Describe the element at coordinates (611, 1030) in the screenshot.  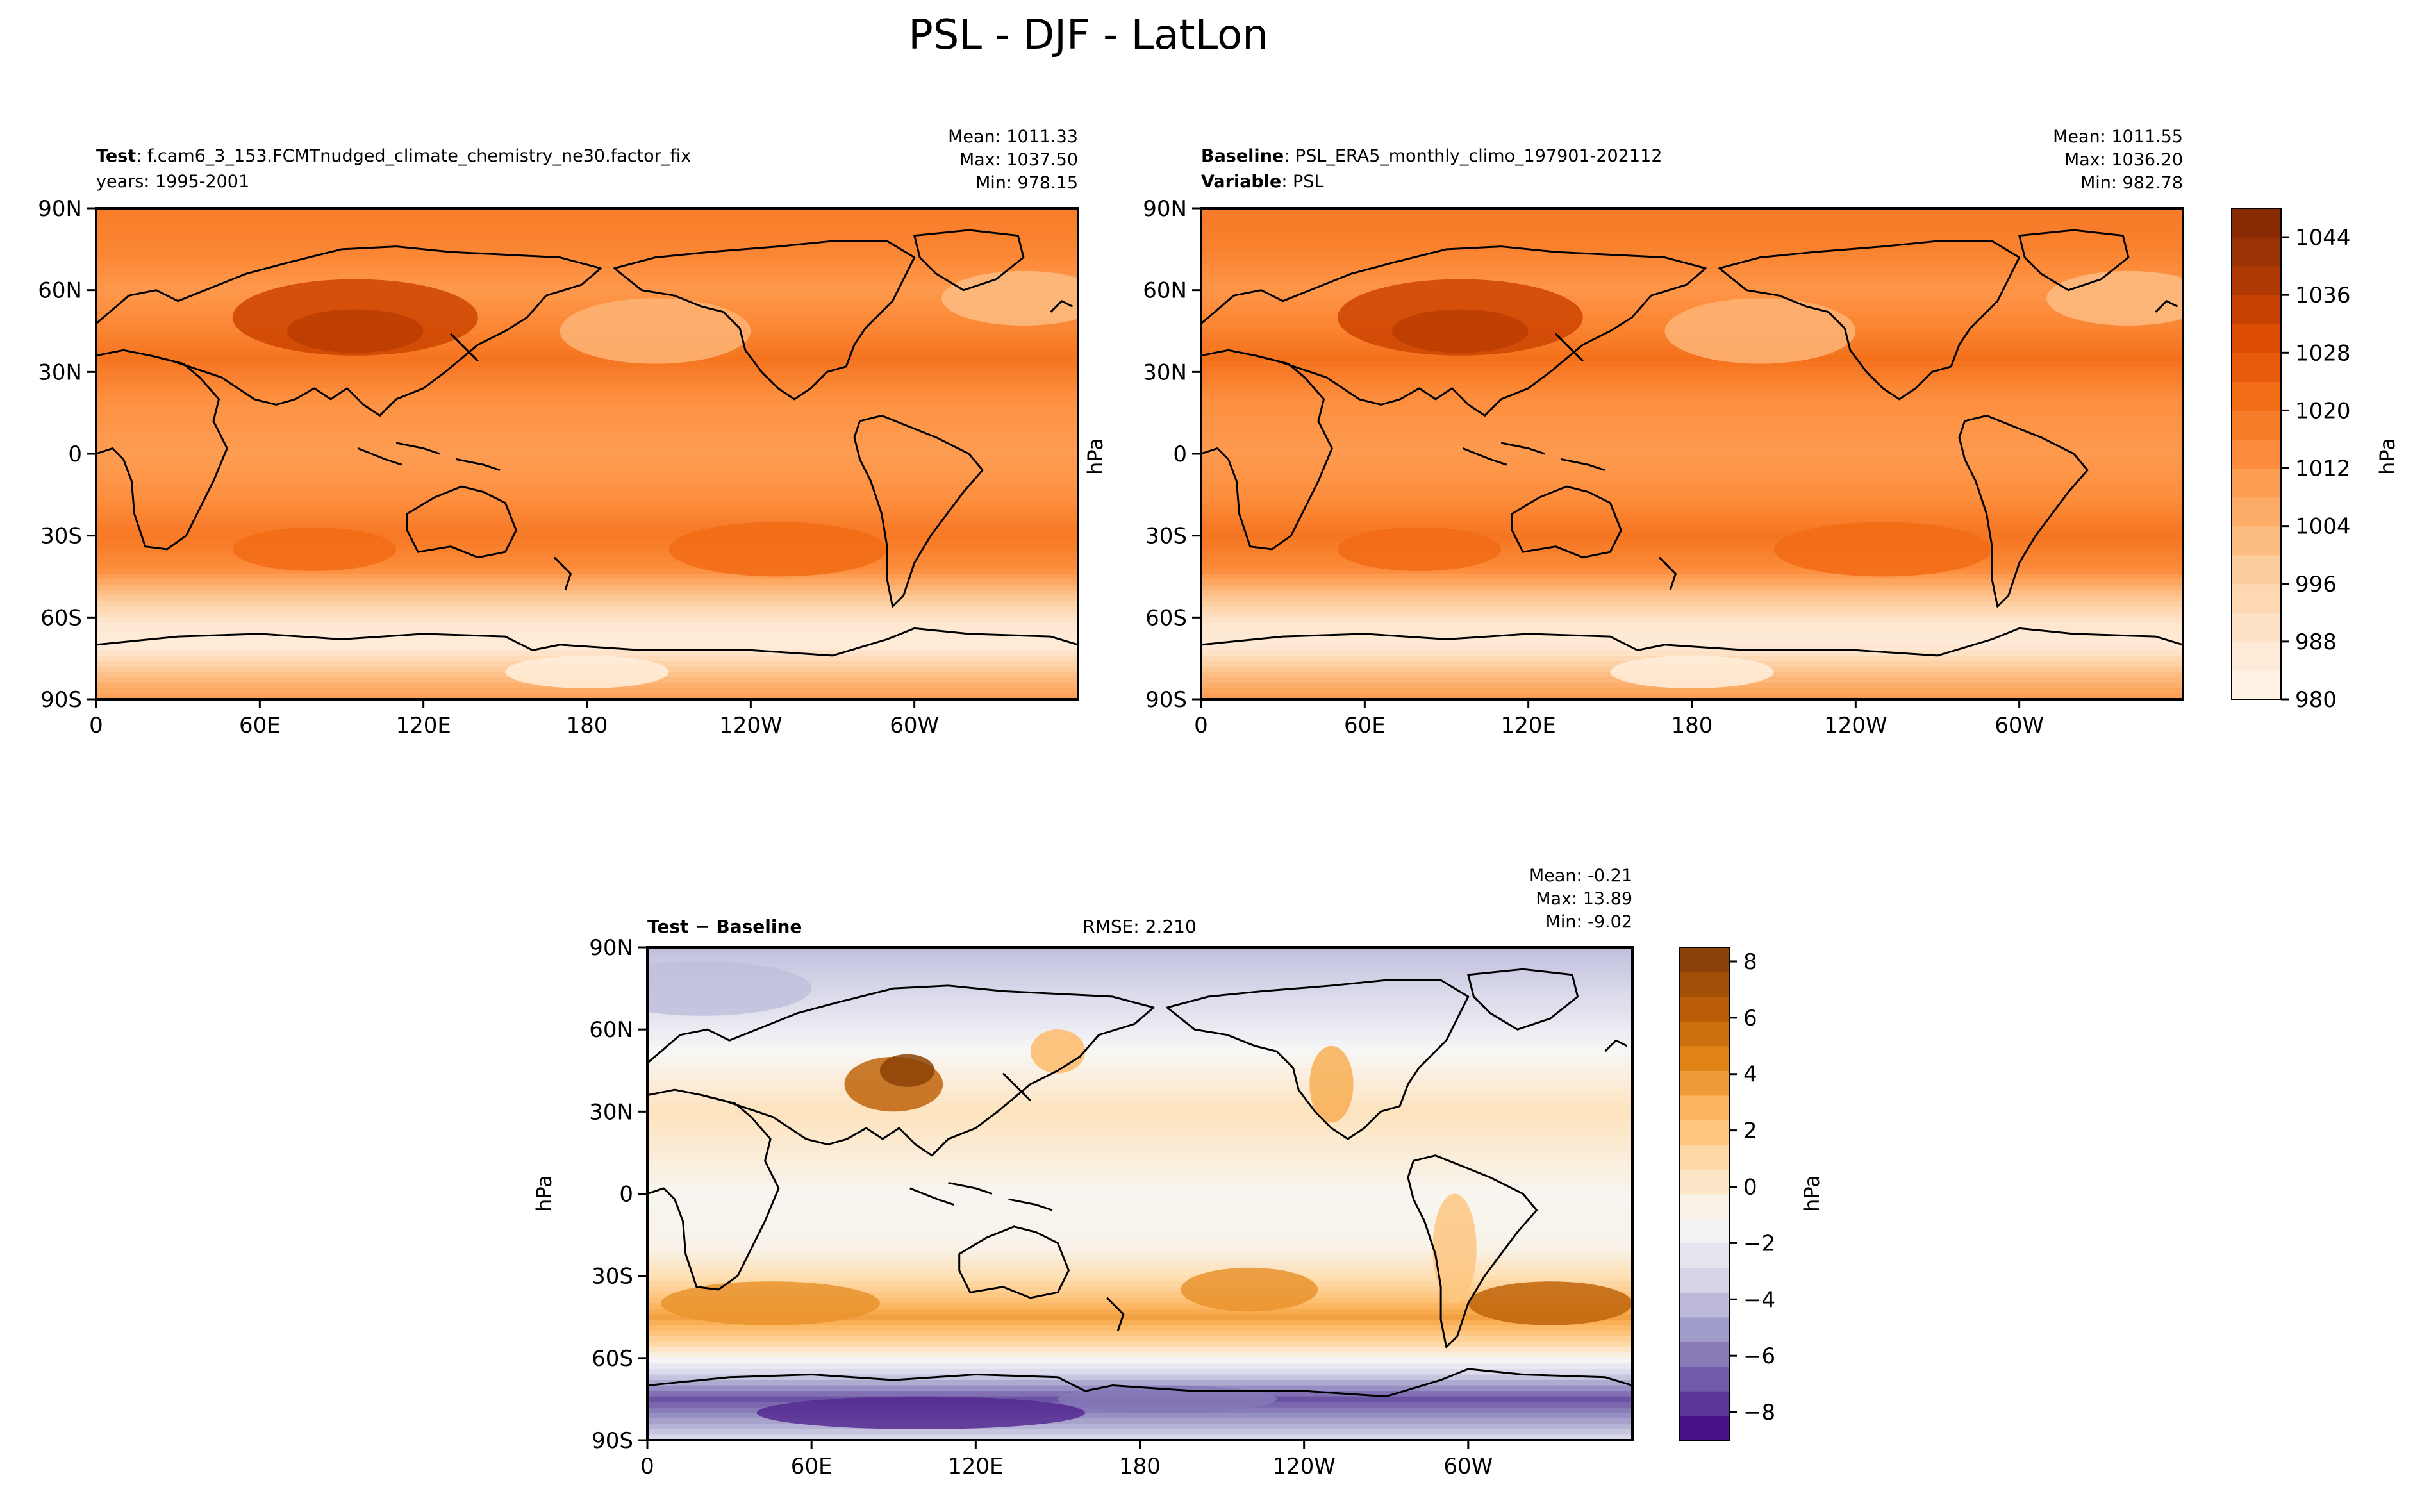
I see `difference-ytick-label: 60N` at that location.